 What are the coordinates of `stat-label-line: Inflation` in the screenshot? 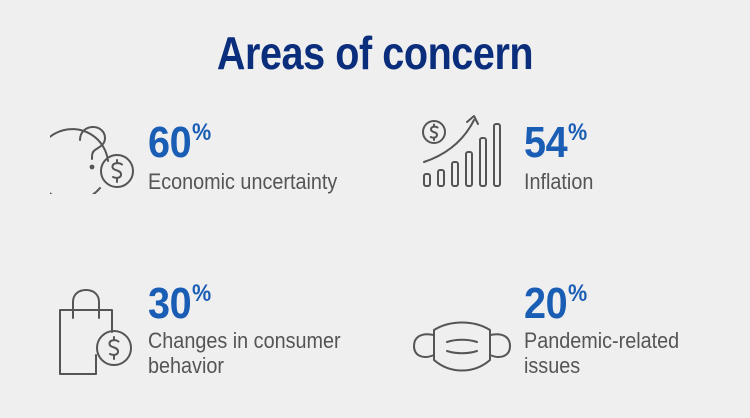 It's located at (559, 181).